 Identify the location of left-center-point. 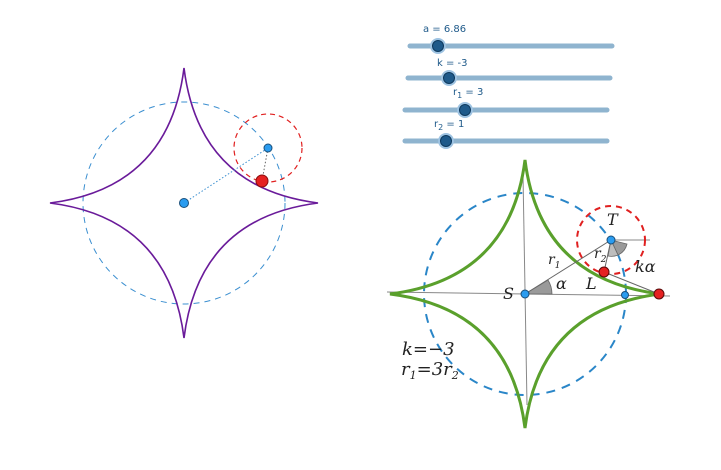
(184, 203).